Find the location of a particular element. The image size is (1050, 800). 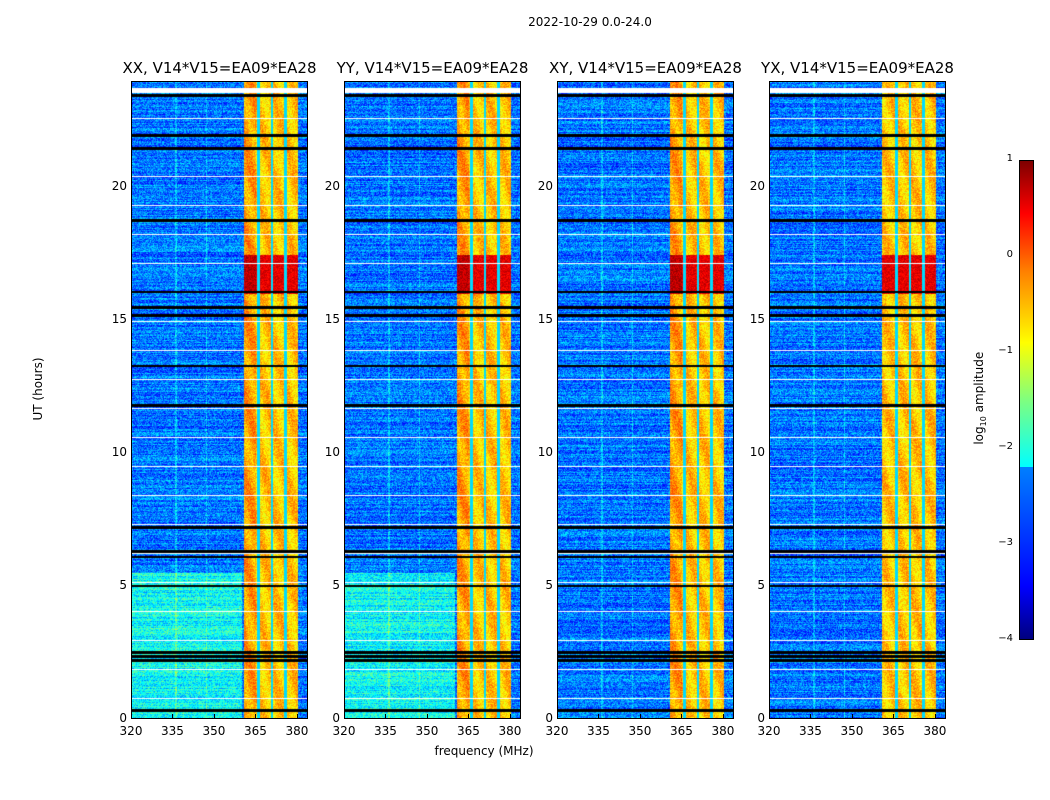

y-axis-label: UT (hours) is located at coordinates (38, 389).